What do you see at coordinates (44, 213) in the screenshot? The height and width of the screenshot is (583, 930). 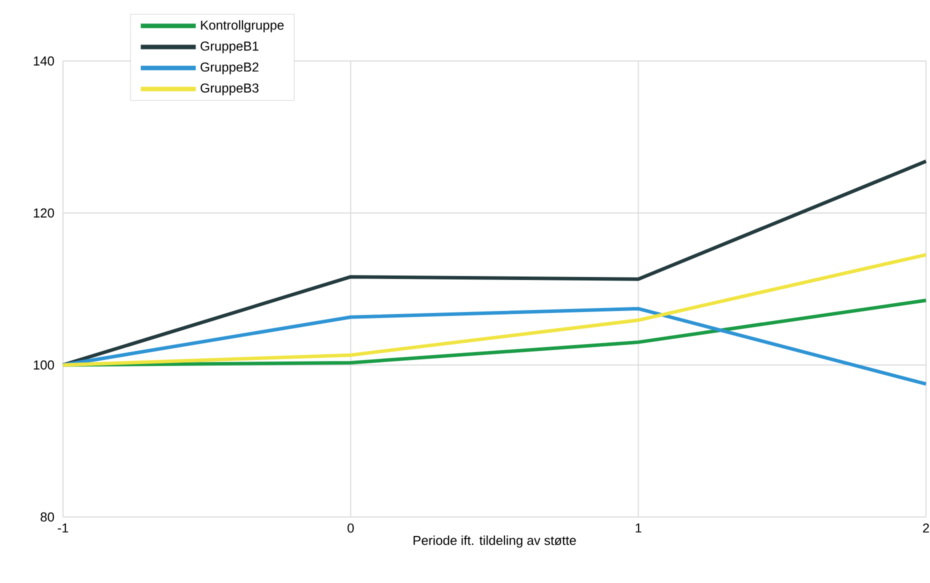 I see `y-tick-label: 120` at bounding box center [44, 213].